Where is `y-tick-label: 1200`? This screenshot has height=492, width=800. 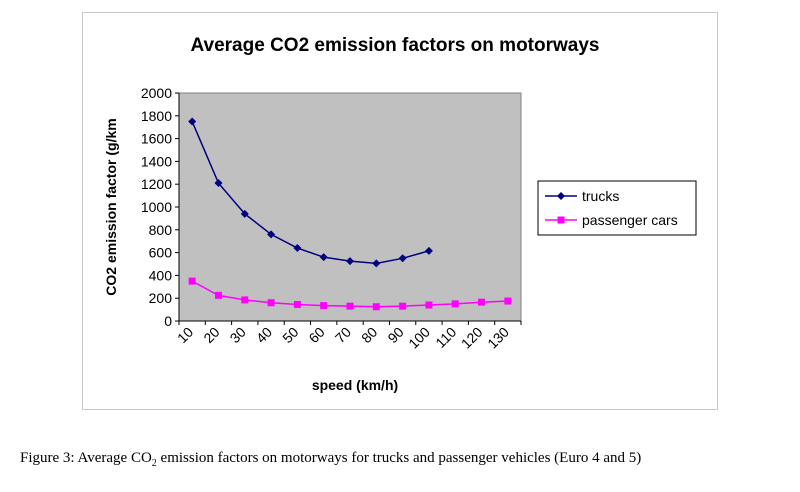
y-tick-label: 1200 is located at coordinates (156, 184).